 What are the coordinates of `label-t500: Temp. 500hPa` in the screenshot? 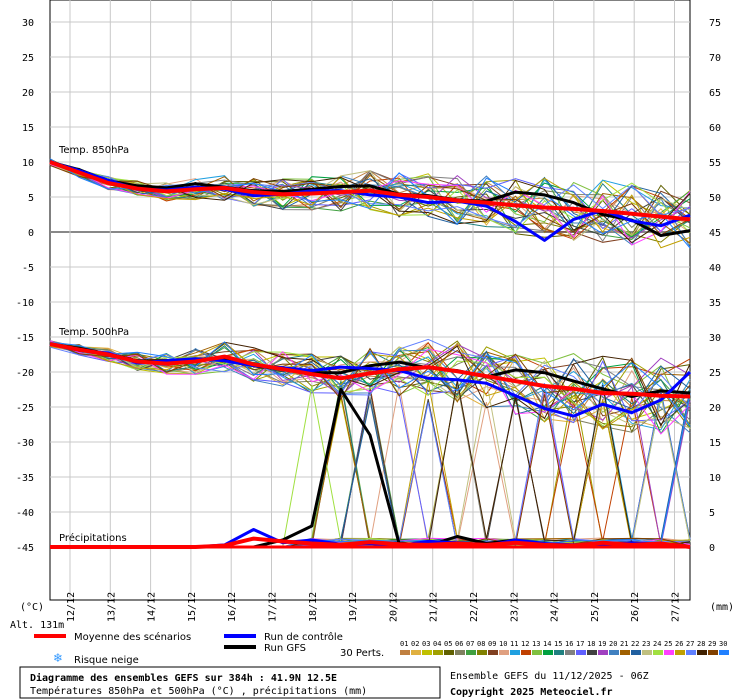 It's located at (93, 332).